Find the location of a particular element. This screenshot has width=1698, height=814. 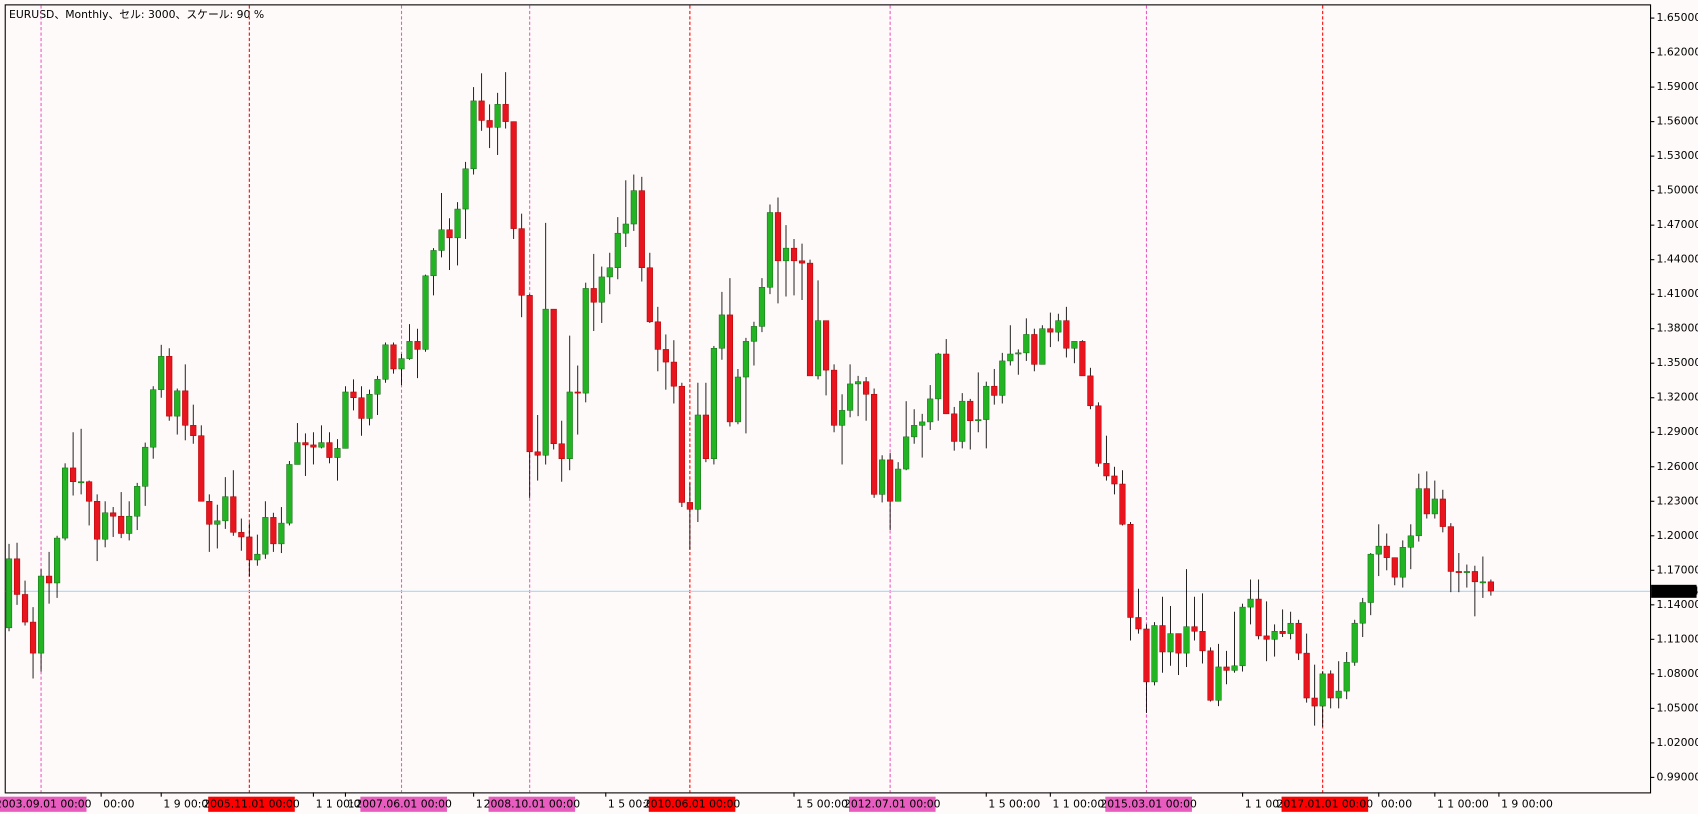

x-tick-label: 2015.03.01 00:00 is located at coordinates (1148, 803).